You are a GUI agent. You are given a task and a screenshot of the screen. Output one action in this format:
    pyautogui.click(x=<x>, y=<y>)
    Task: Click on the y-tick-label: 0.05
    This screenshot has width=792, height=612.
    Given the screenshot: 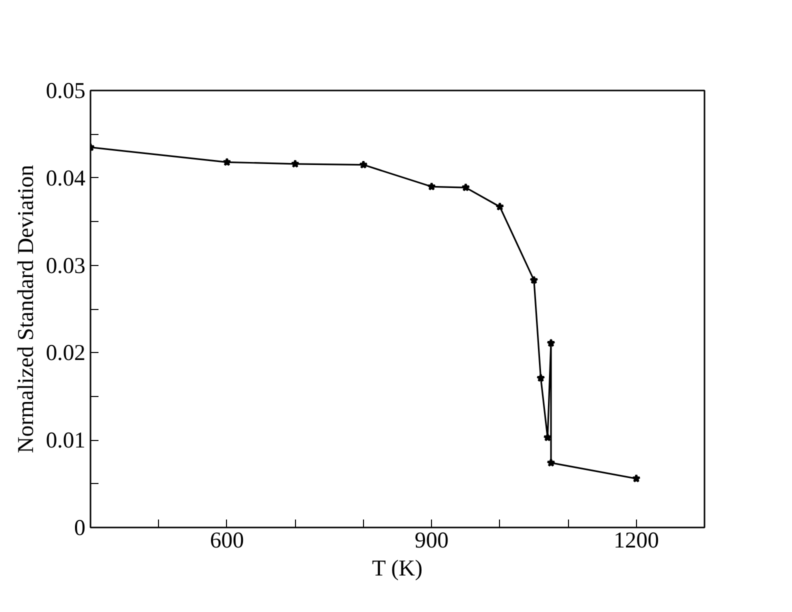 What is the action you would take?
    pyautogui.click(x=66, y=90)
    